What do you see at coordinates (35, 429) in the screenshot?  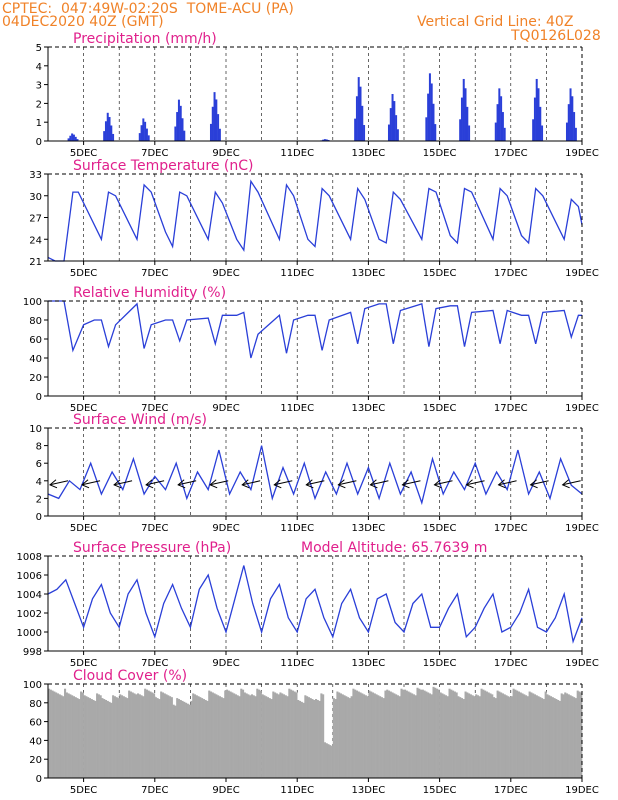 I see `y-tick-label: 10` at bounding box center [35, 429].